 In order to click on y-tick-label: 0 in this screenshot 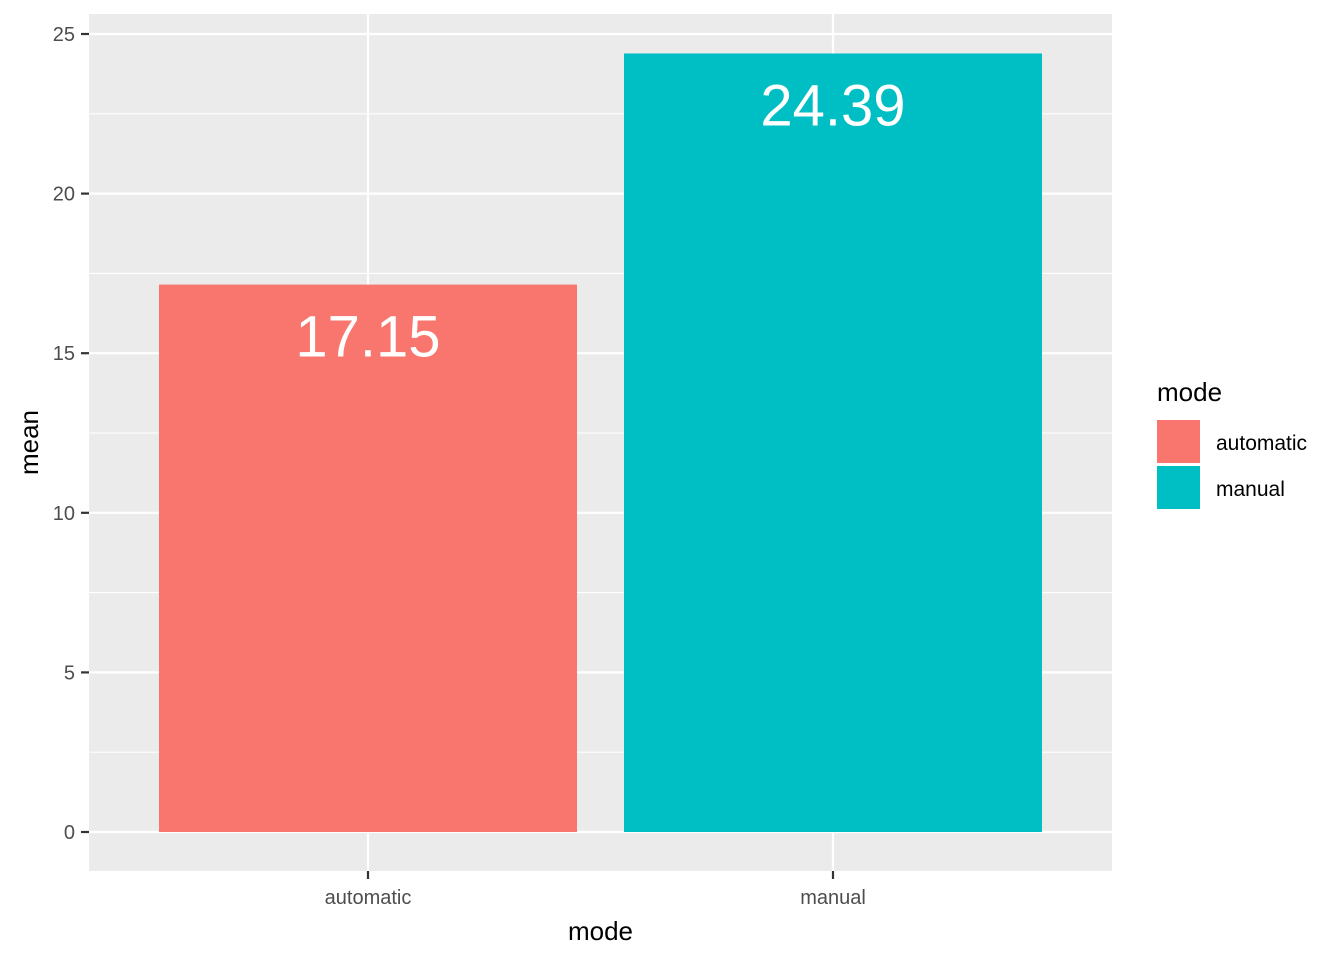, I will do `click(69, 833)`.